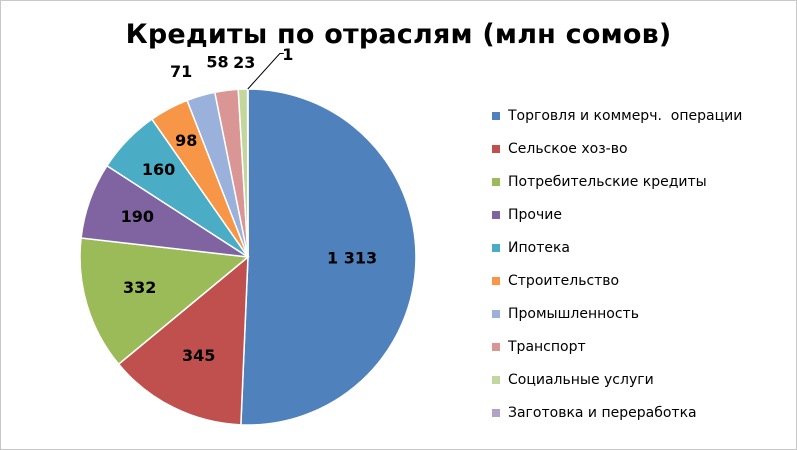  I want to click on legend-item: Потребительские кредиты, so click(617, 181).